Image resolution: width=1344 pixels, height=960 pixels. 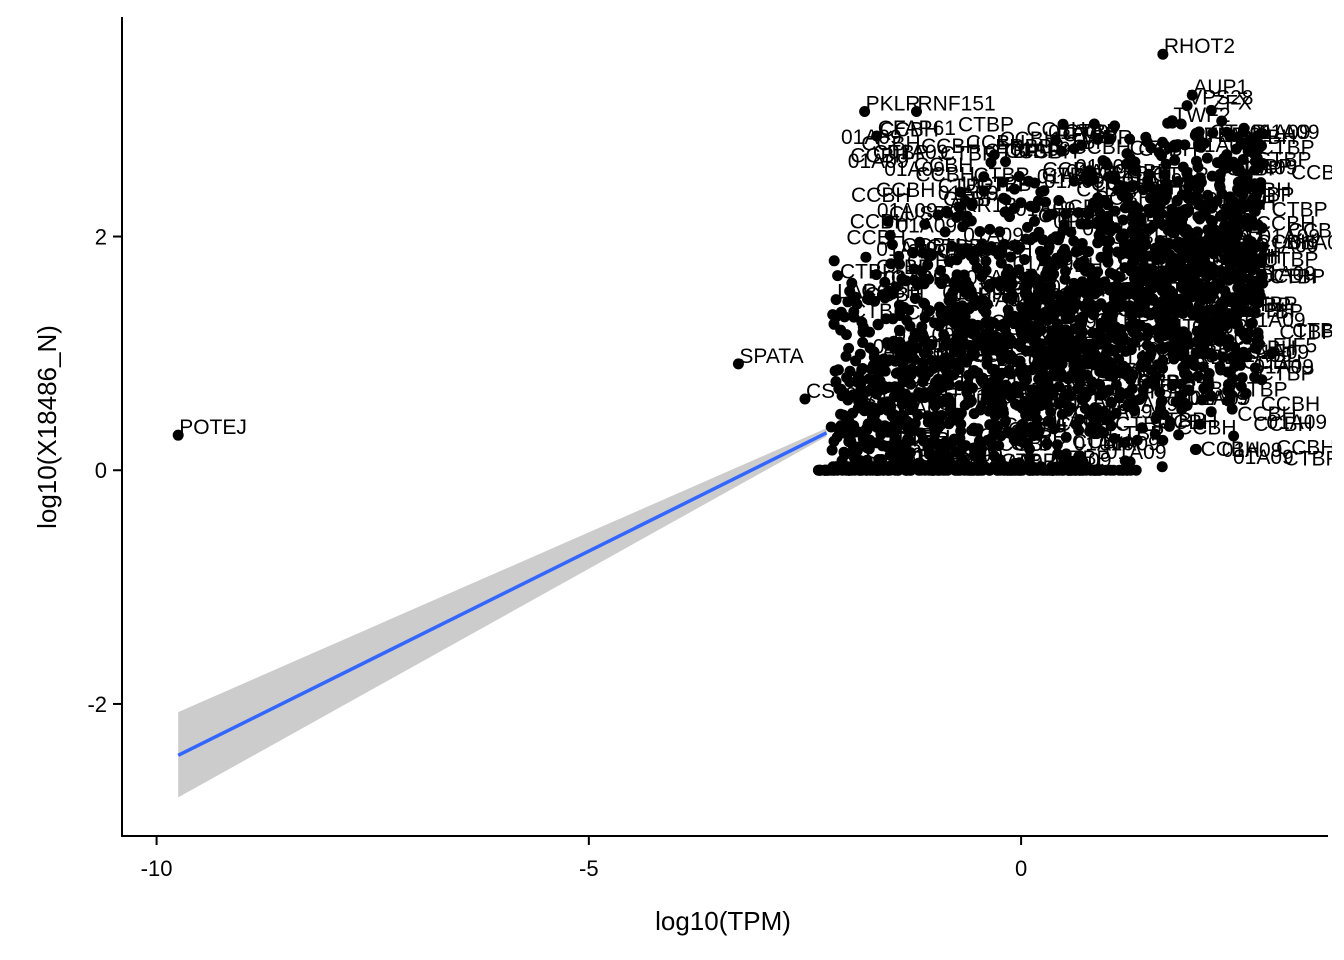 I want to click on point-label: POTEJ, so click(x=213, y=427).